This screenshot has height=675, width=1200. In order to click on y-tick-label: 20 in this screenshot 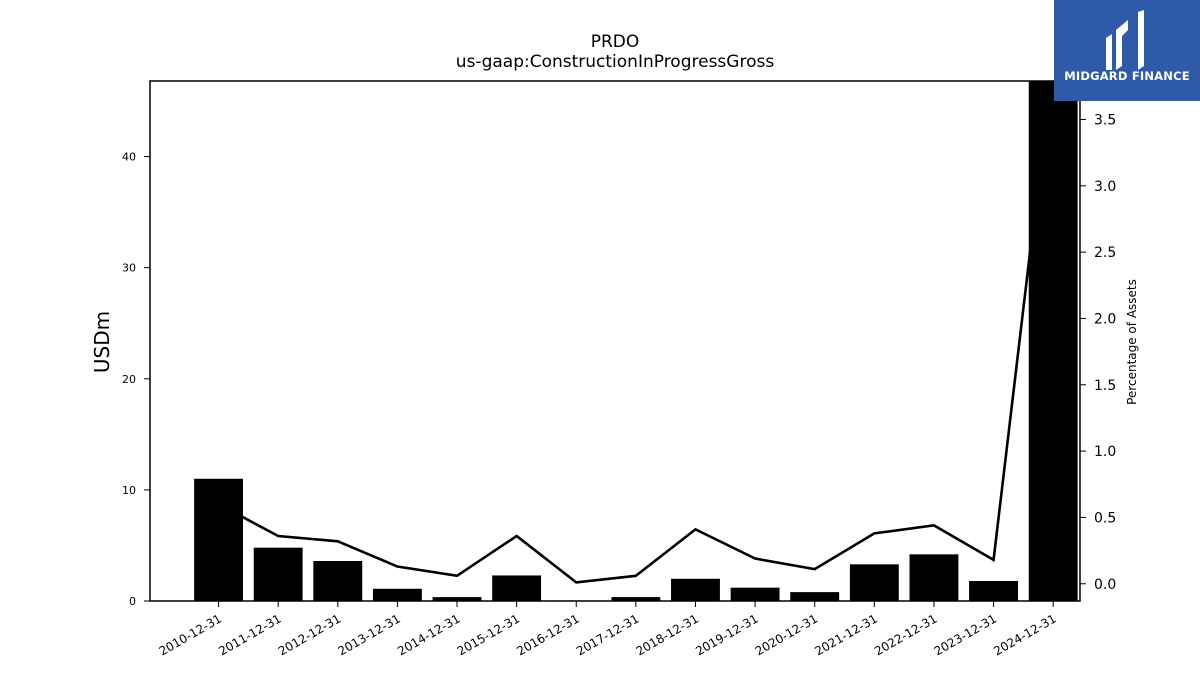, I will do `click(129, 379)`.